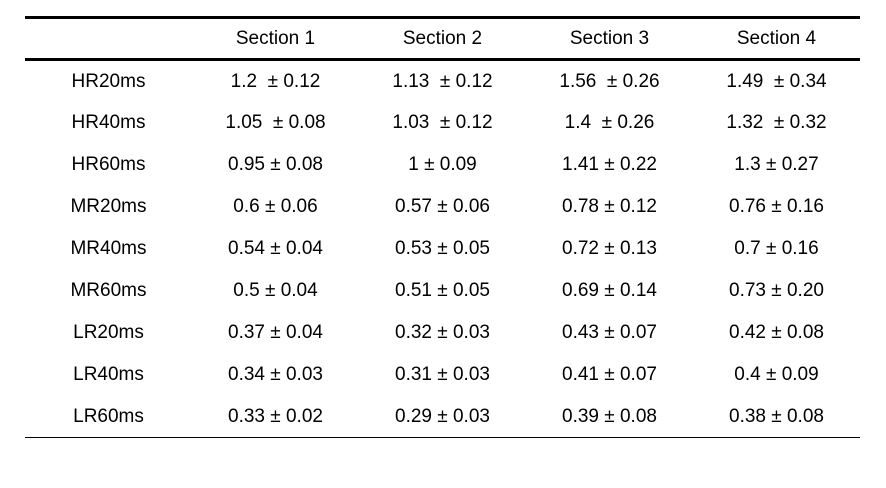 The image size is (886, 488). What do you see at coordinates (275, 290) in the screenshot?
I see `table-cell: 0.5 ± 0.04` at bounding box center [275, 290].